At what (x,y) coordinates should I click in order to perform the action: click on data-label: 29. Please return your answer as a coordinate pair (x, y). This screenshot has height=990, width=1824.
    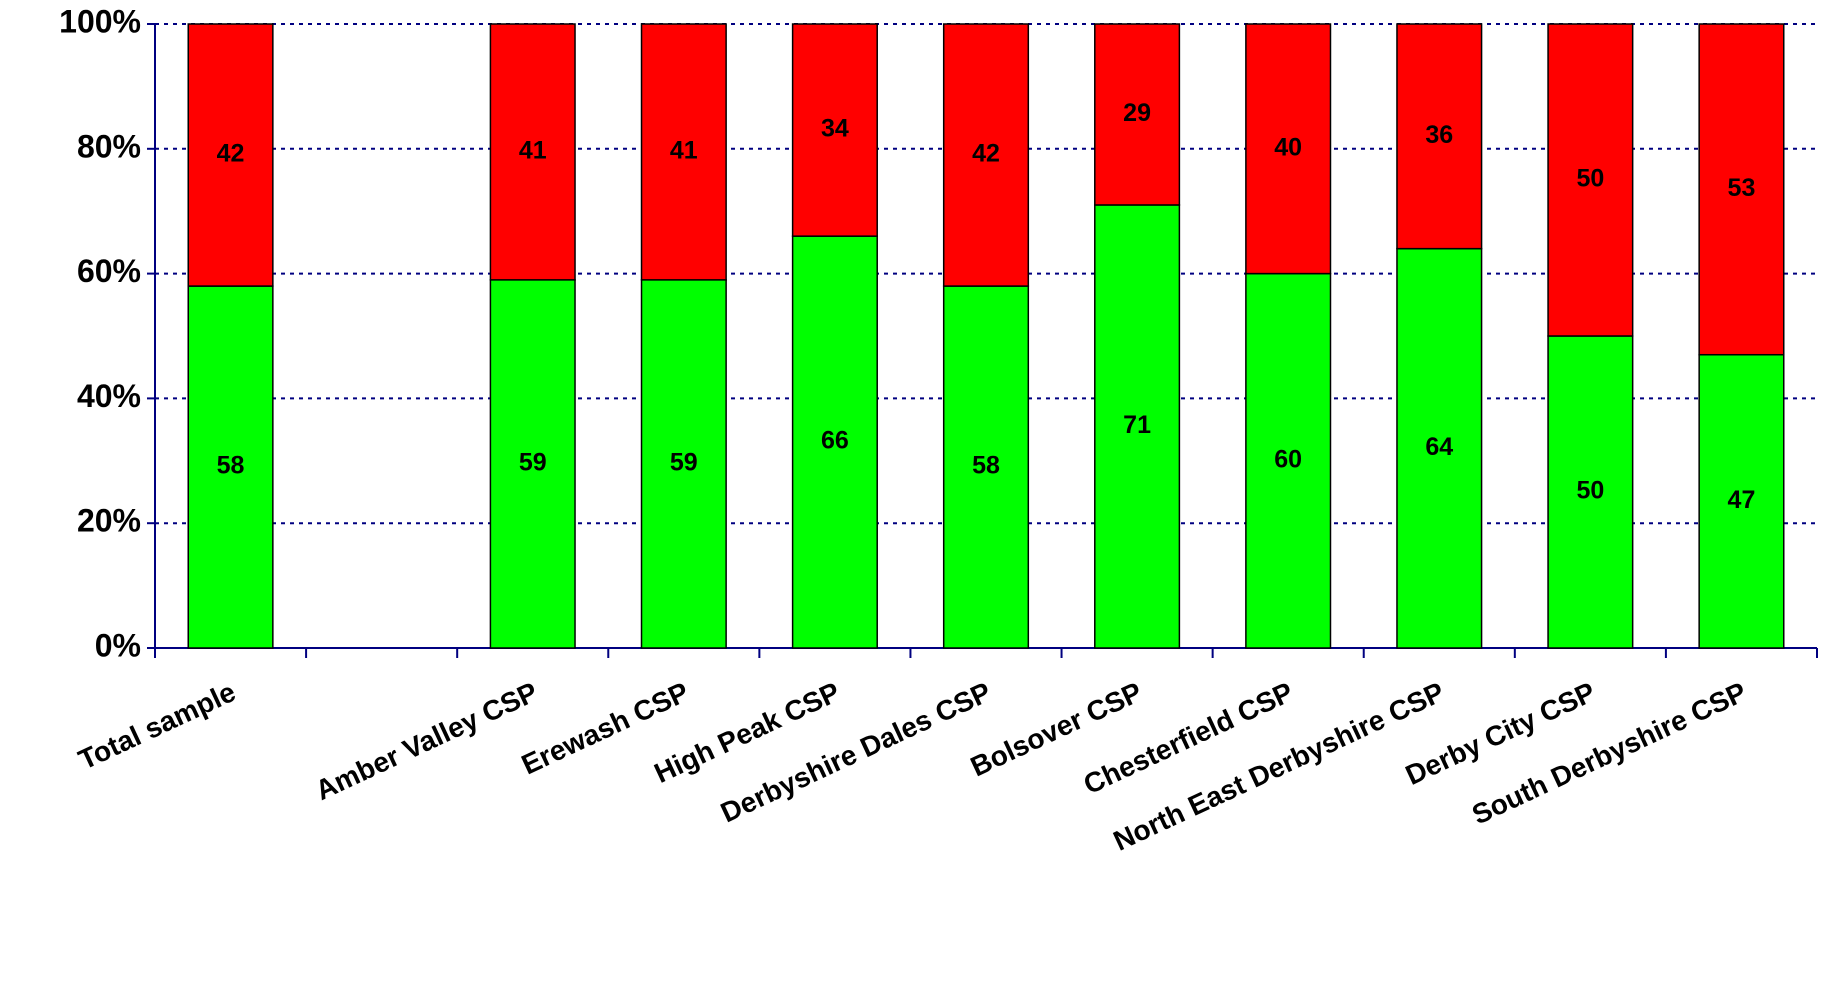
    Looking at the image, I should click on (1137, 113).